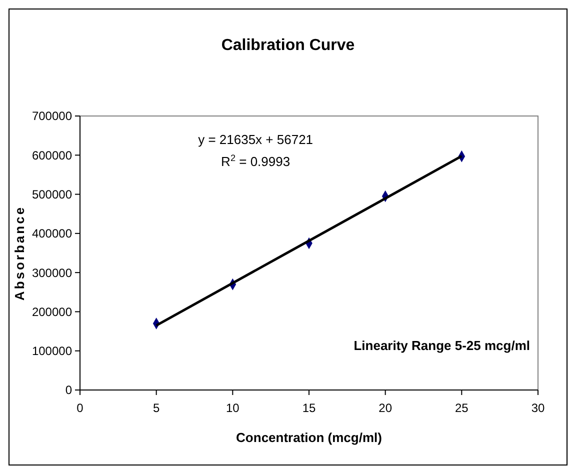  I want to click on y-tick-label: 600000, so click(52, 155).